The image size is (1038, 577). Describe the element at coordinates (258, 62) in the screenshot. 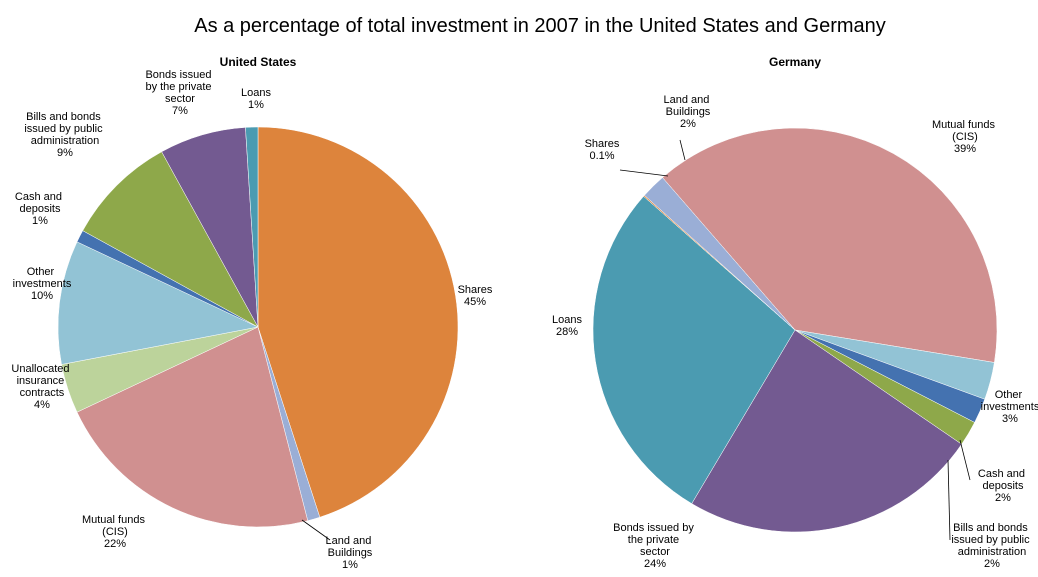

I see `pie-title: United States` at that location.